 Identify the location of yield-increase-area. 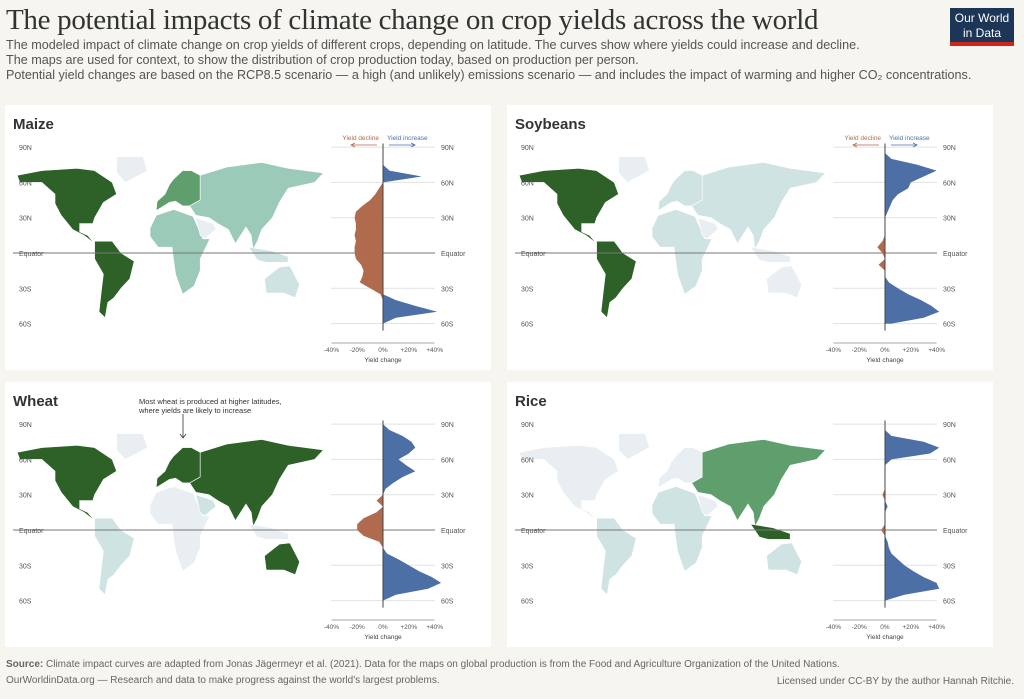
(410, 235).